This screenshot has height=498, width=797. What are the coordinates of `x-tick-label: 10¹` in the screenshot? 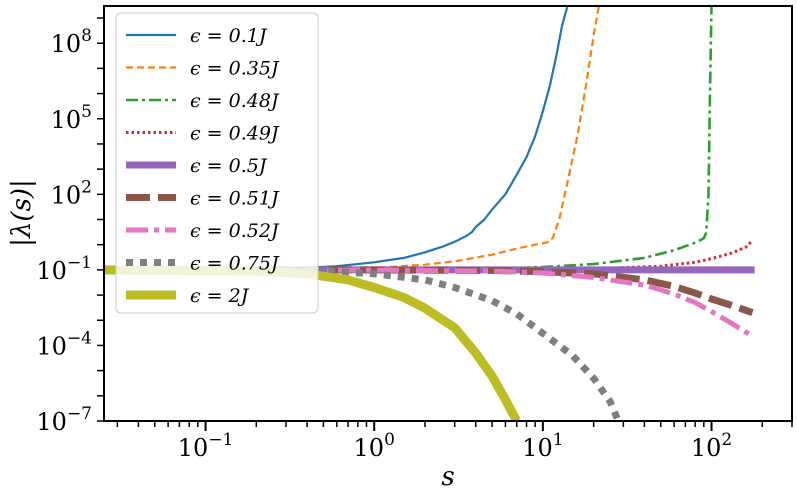 It's located at (542, 446).